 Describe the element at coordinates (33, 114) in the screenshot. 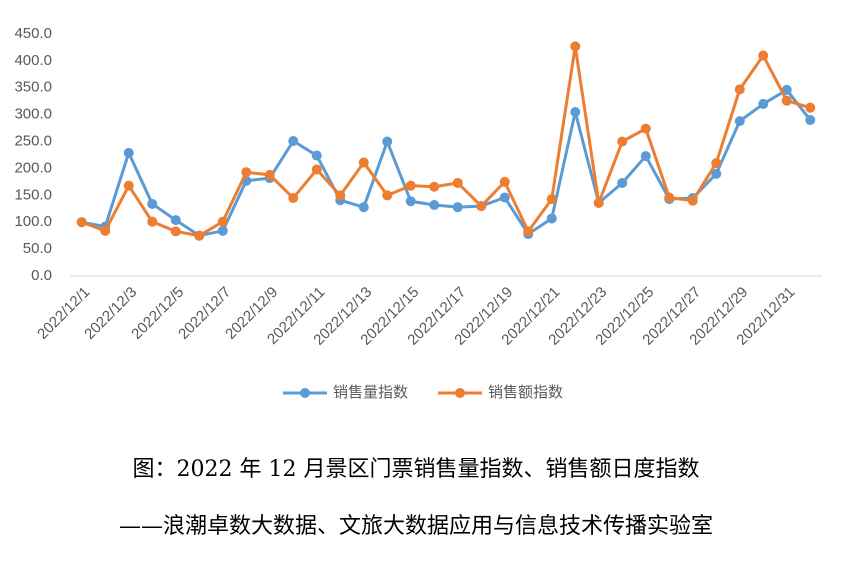

I see `y-tick-label: 300.0` at that location.